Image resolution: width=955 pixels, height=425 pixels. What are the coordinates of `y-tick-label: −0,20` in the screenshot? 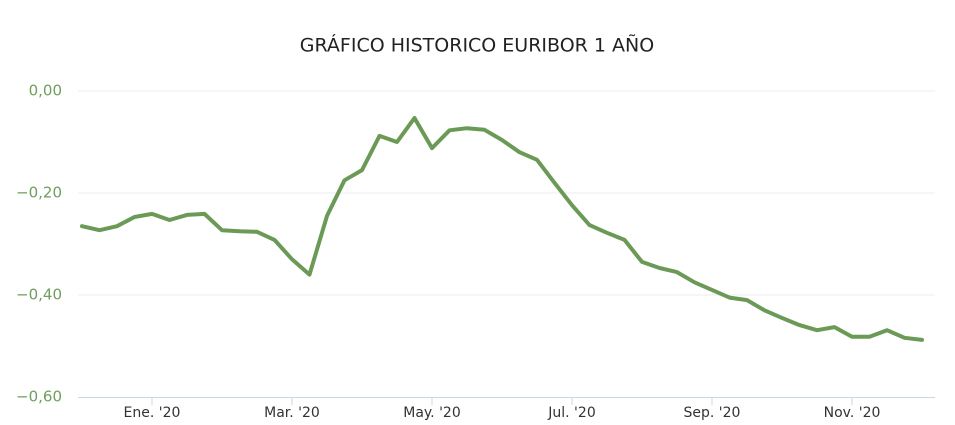 It's located at (39, 193).